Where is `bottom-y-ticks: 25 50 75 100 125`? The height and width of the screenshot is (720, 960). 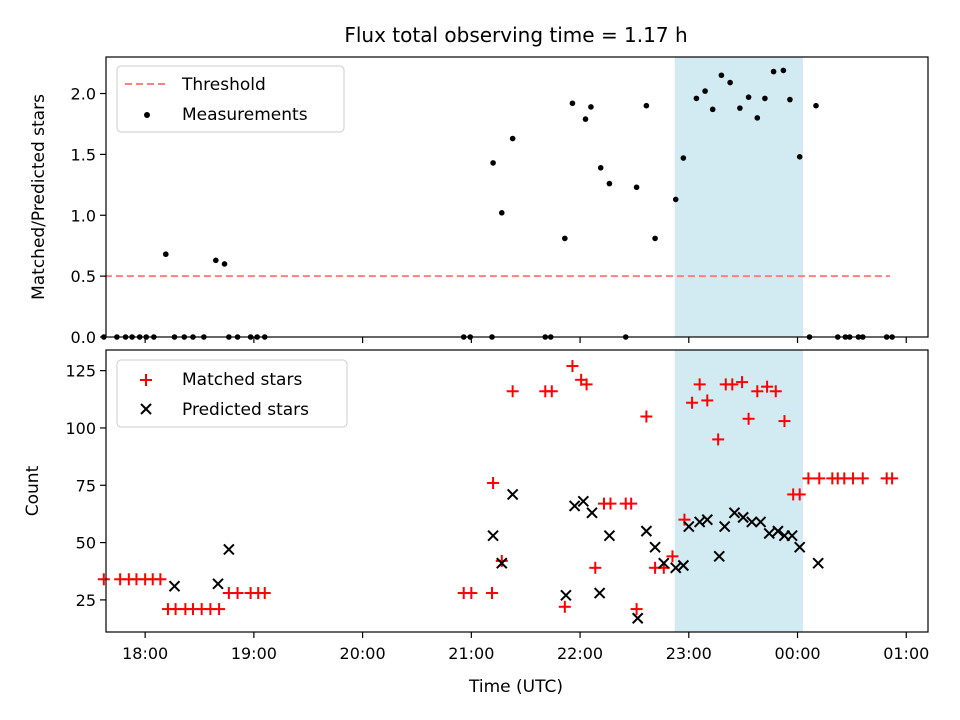
bottom-y-ticks: 25 50 75 100 125 is located at coordinates (85, 486).